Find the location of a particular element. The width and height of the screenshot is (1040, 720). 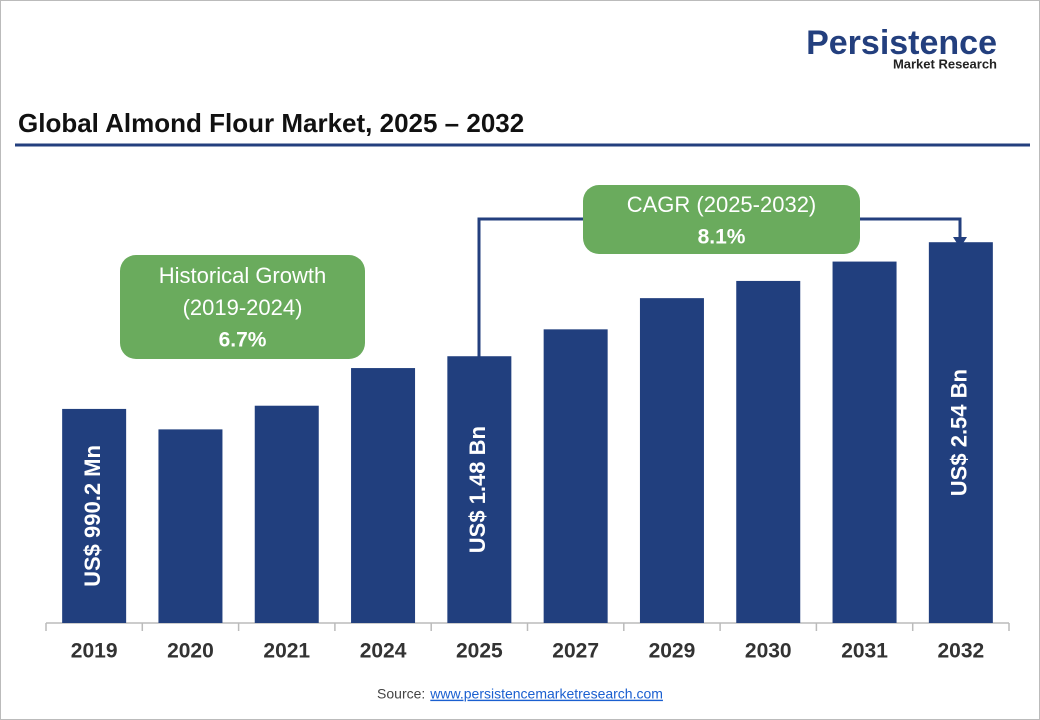

value-label: US$ 1.48 Bn is located at coordinates (477, 489).